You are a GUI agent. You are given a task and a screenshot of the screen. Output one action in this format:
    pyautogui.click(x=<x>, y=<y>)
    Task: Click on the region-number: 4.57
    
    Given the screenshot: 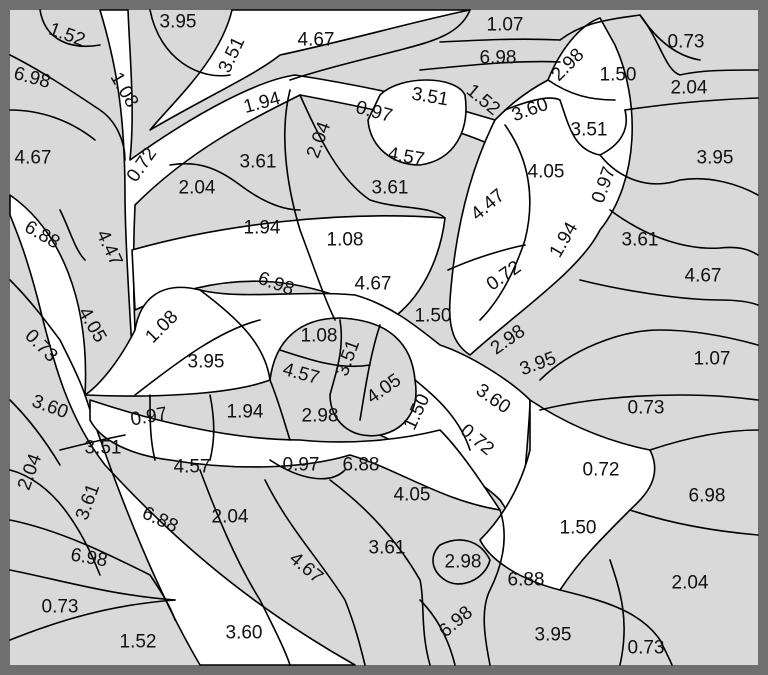 What is the action you would take?
    pyautogui.click(x=192, y=467)
    